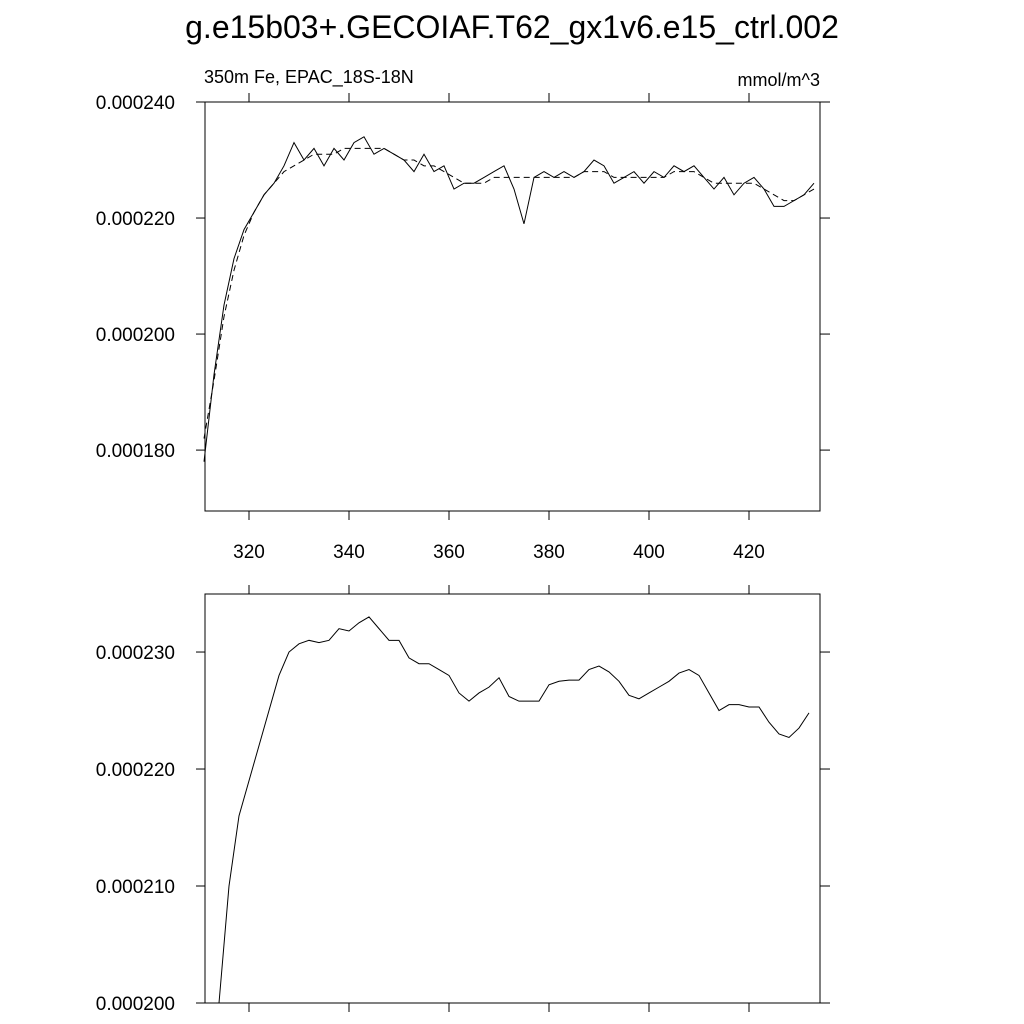 The image size is (1024, 1024). Describe the element at coordinates (549, 552) in the screenshot. I see `x-tick-label: 380` at that location.